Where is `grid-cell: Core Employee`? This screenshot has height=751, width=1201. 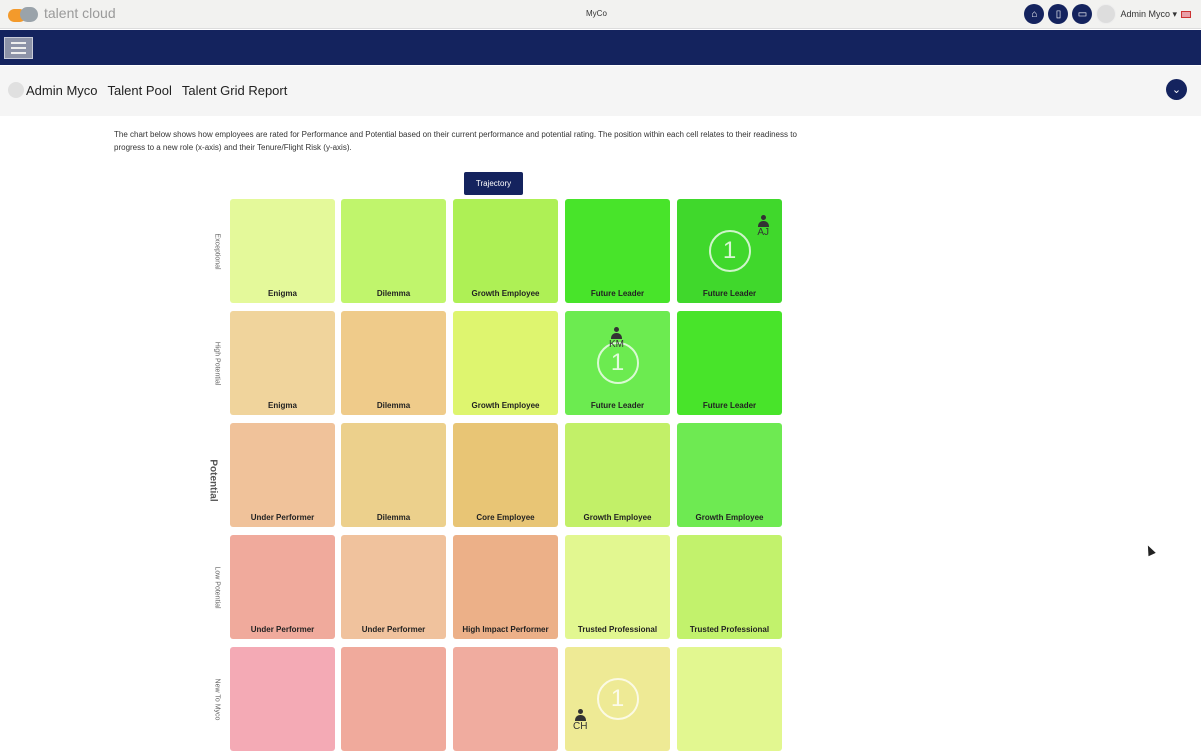 grid-cell: Core Employee is located at coordinates (505, 475).